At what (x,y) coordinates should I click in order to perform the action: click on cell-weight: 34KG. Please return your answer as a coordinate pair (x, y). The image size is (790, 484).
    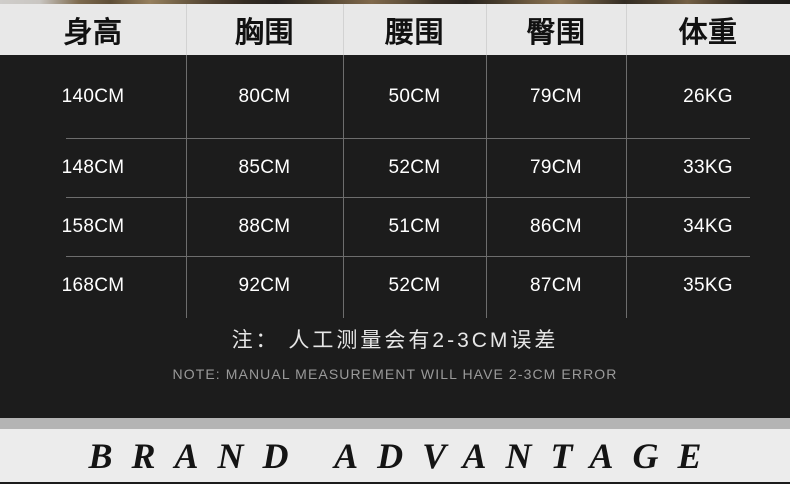
    Looking at the image, I should click on (708, 226).